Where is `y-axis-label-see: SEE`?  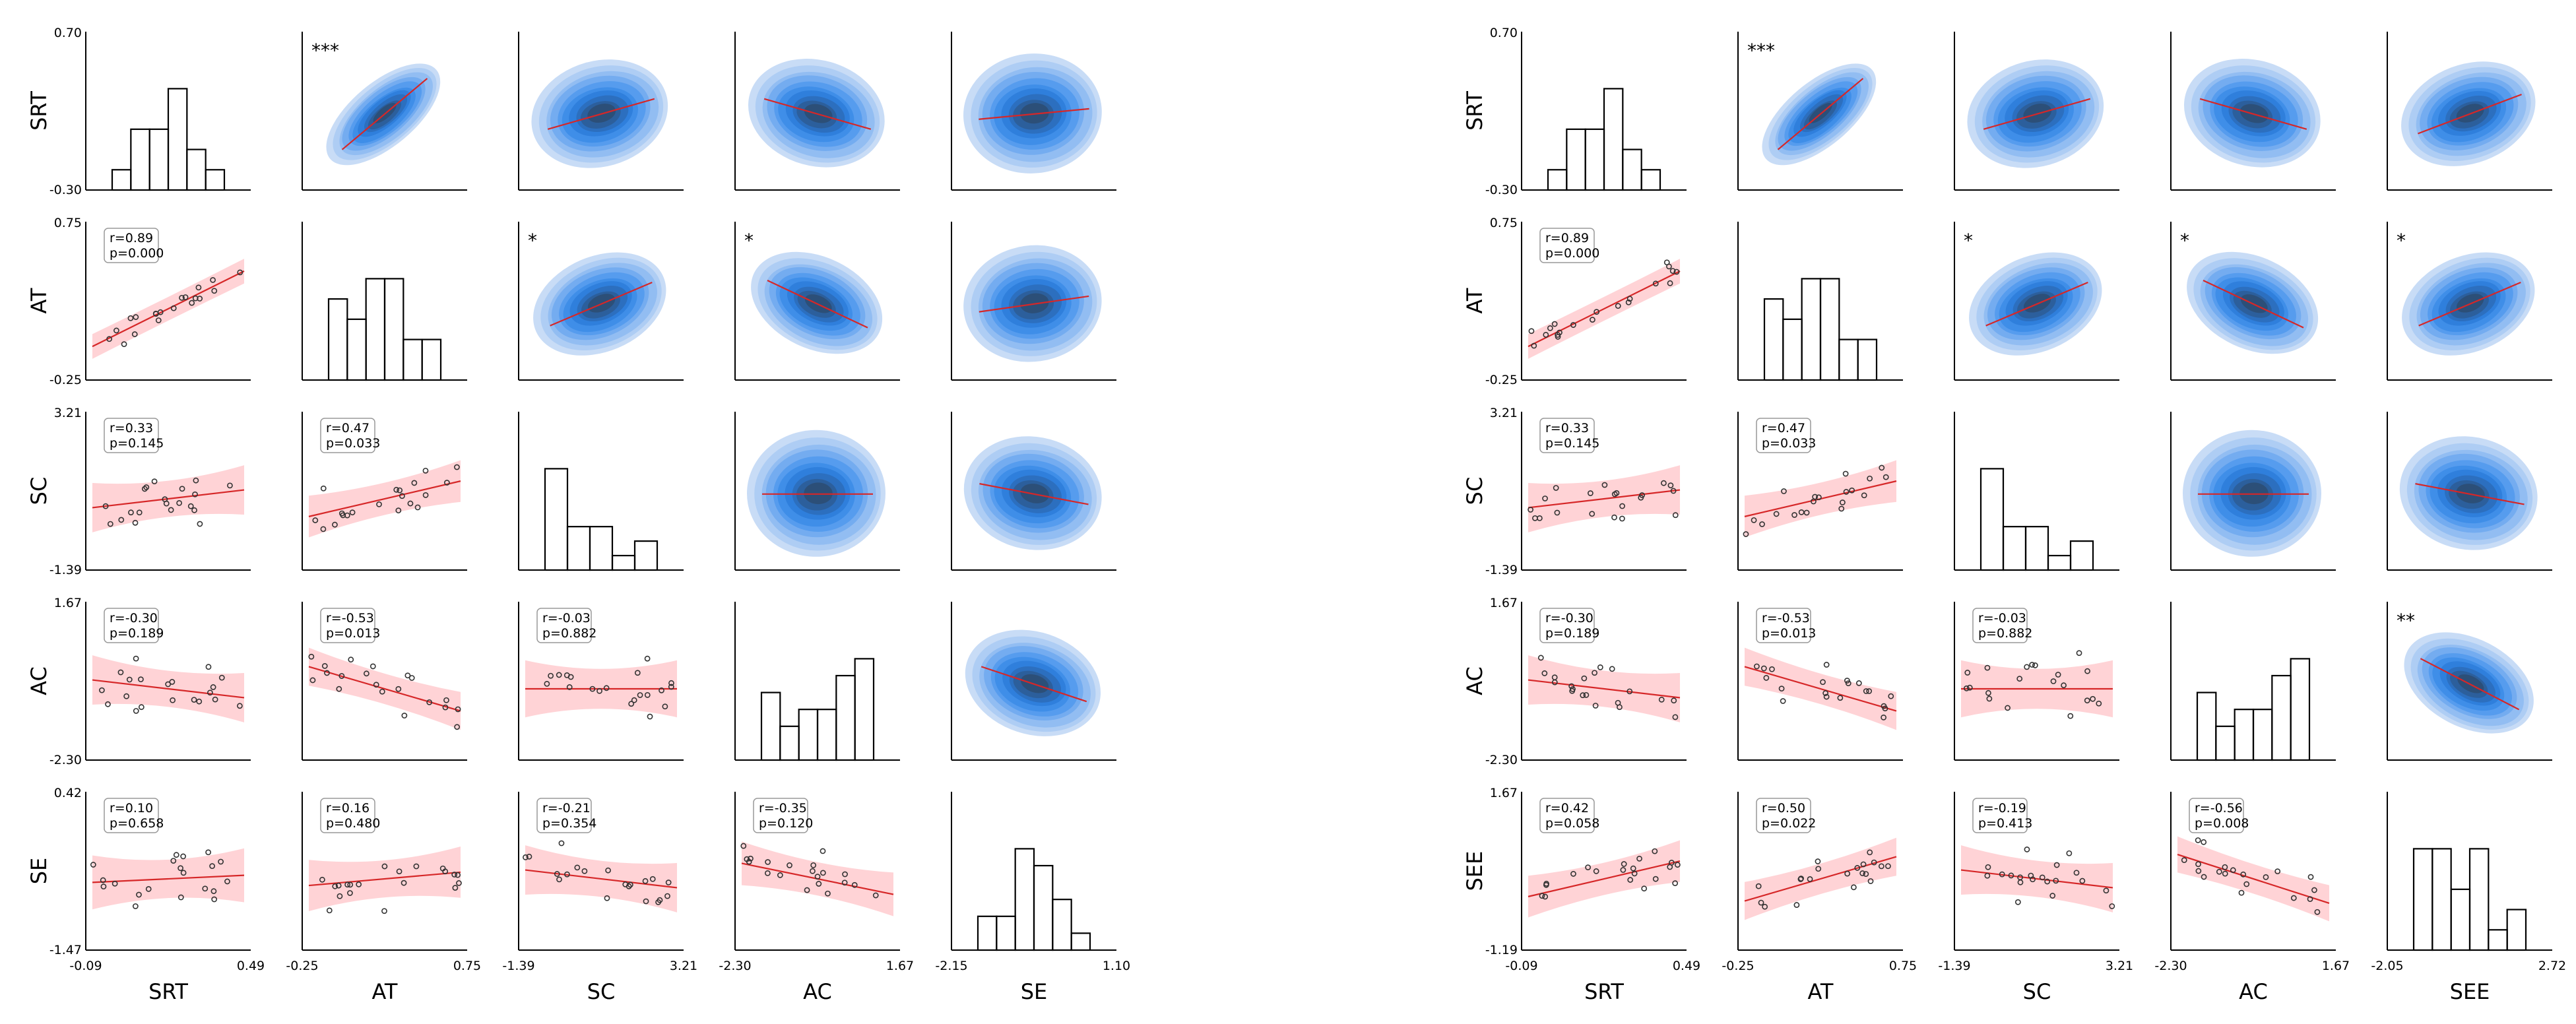 y-axis-label-see: SEE is located at coordinates (1474, 871).